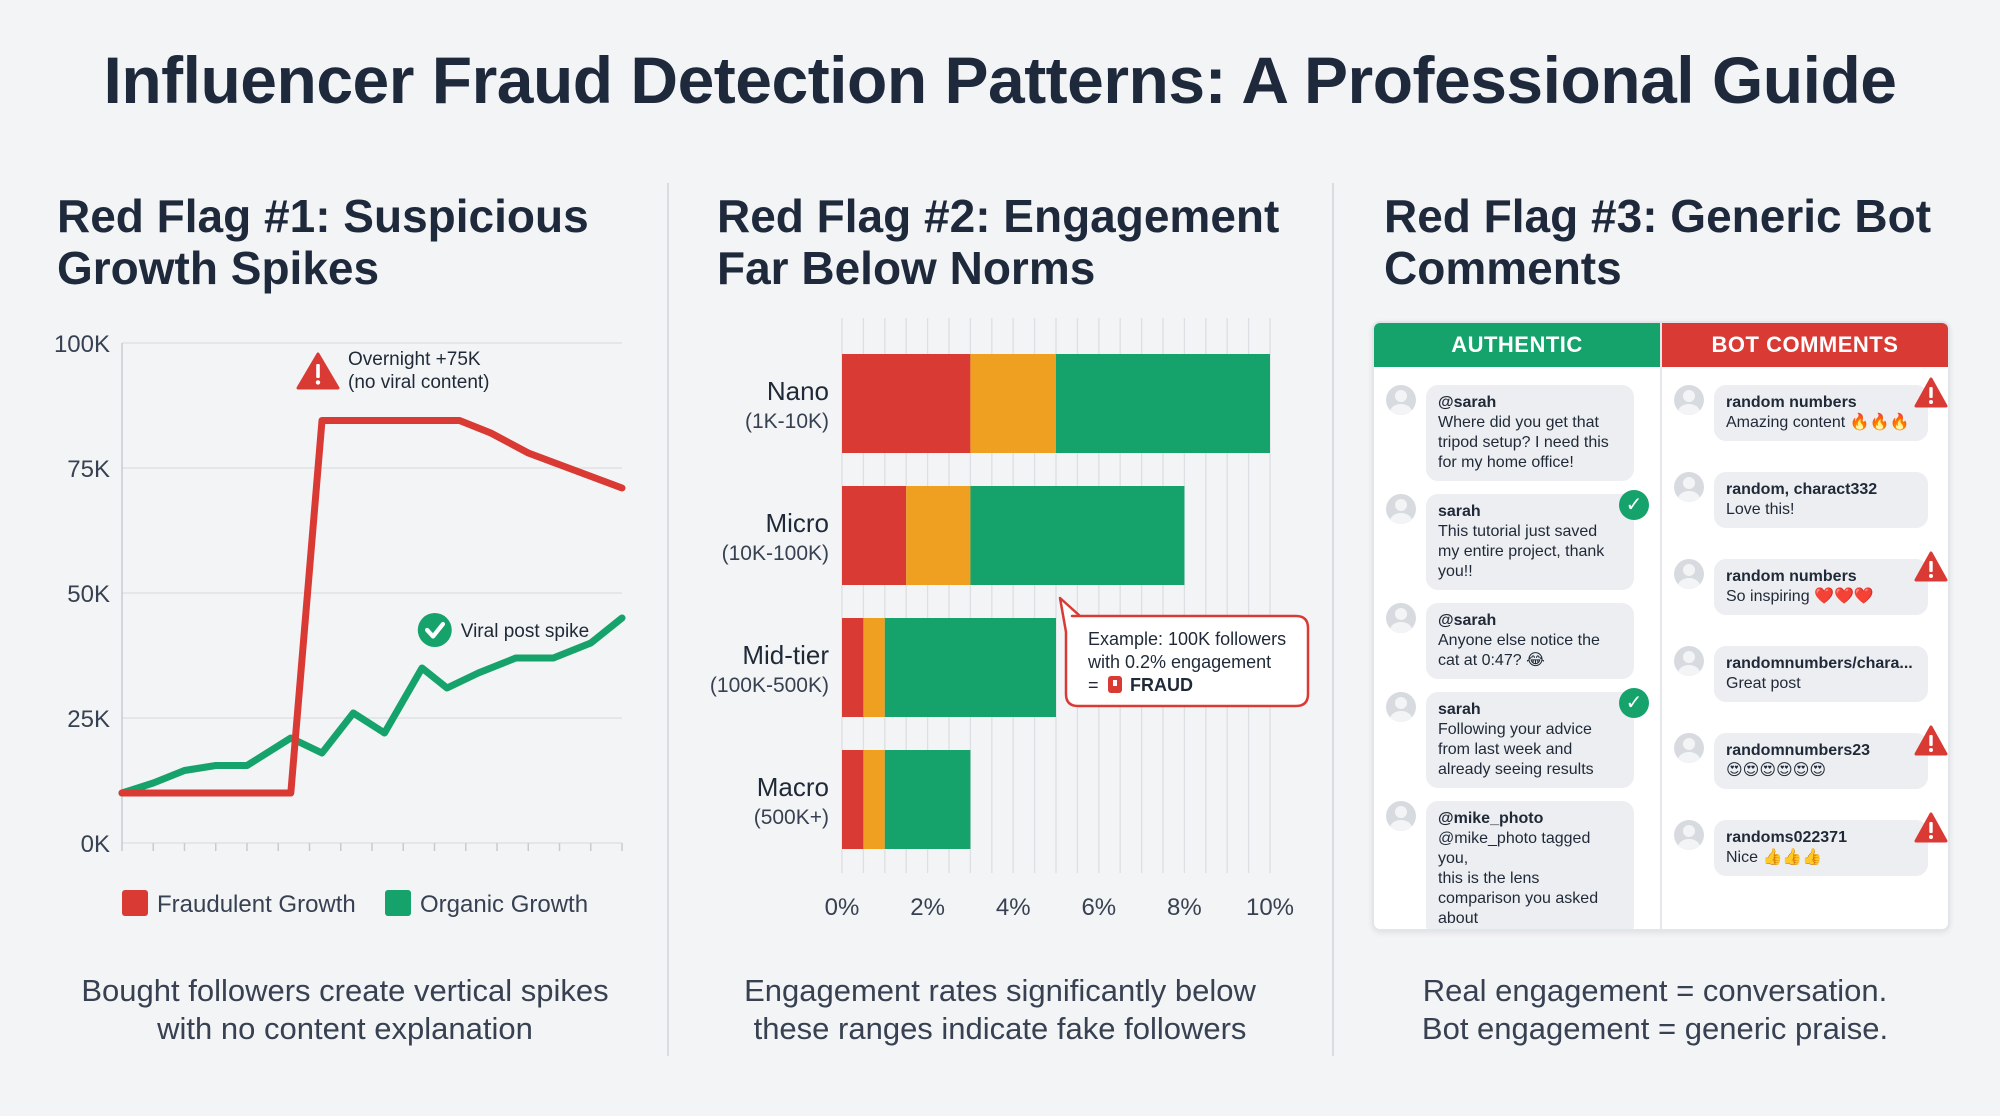  What do you see at coordinates (1270, 907) in the screenshot?
I see `engagement-xtick-label: 10%` at bounding box center [1270, 907].